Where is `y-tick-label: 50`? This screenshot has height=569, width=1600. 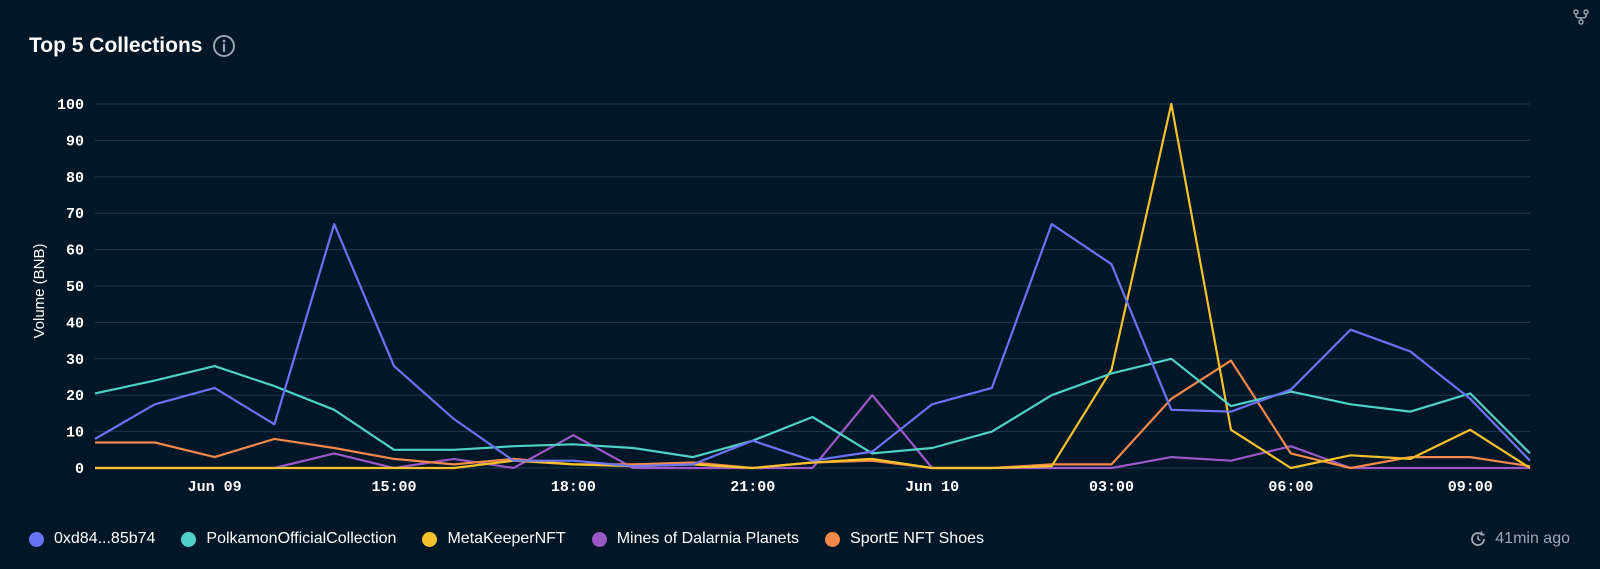 y-tick-label: 50 is located at coordinates (75, 287).